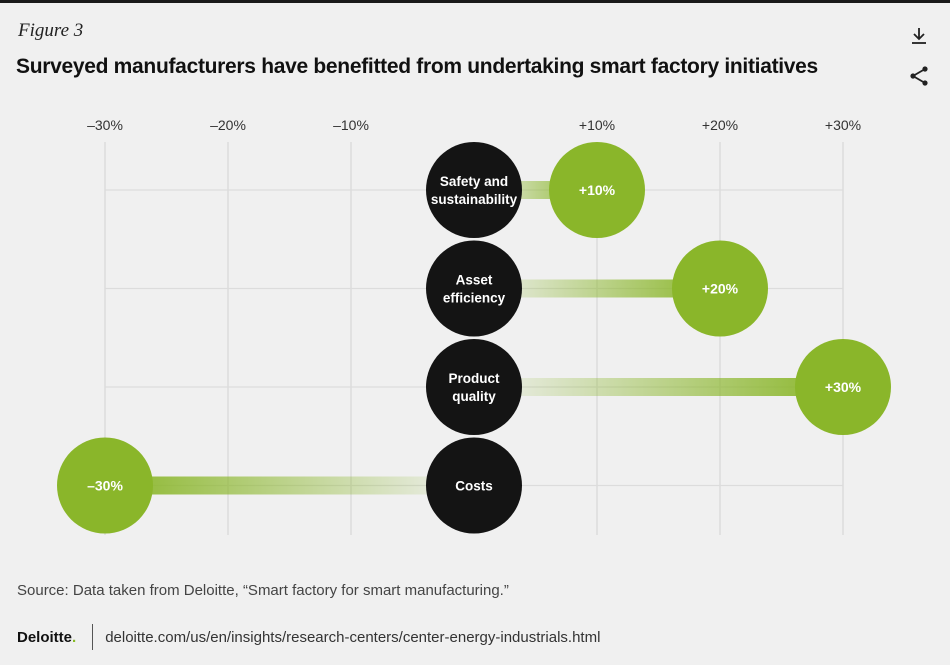  Describe the element at coordinates (919, 76) in the screenshot. I see `share-icon` at that location.